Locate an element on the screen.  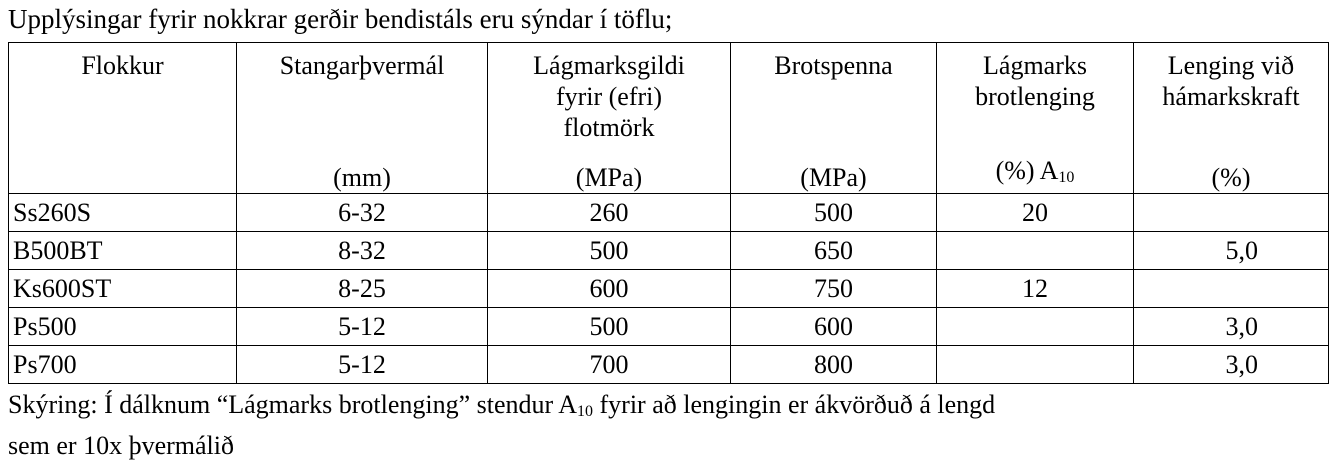
table-row: Ps500 5-12 500 600 3,0 is located at coordinates (668, 326).